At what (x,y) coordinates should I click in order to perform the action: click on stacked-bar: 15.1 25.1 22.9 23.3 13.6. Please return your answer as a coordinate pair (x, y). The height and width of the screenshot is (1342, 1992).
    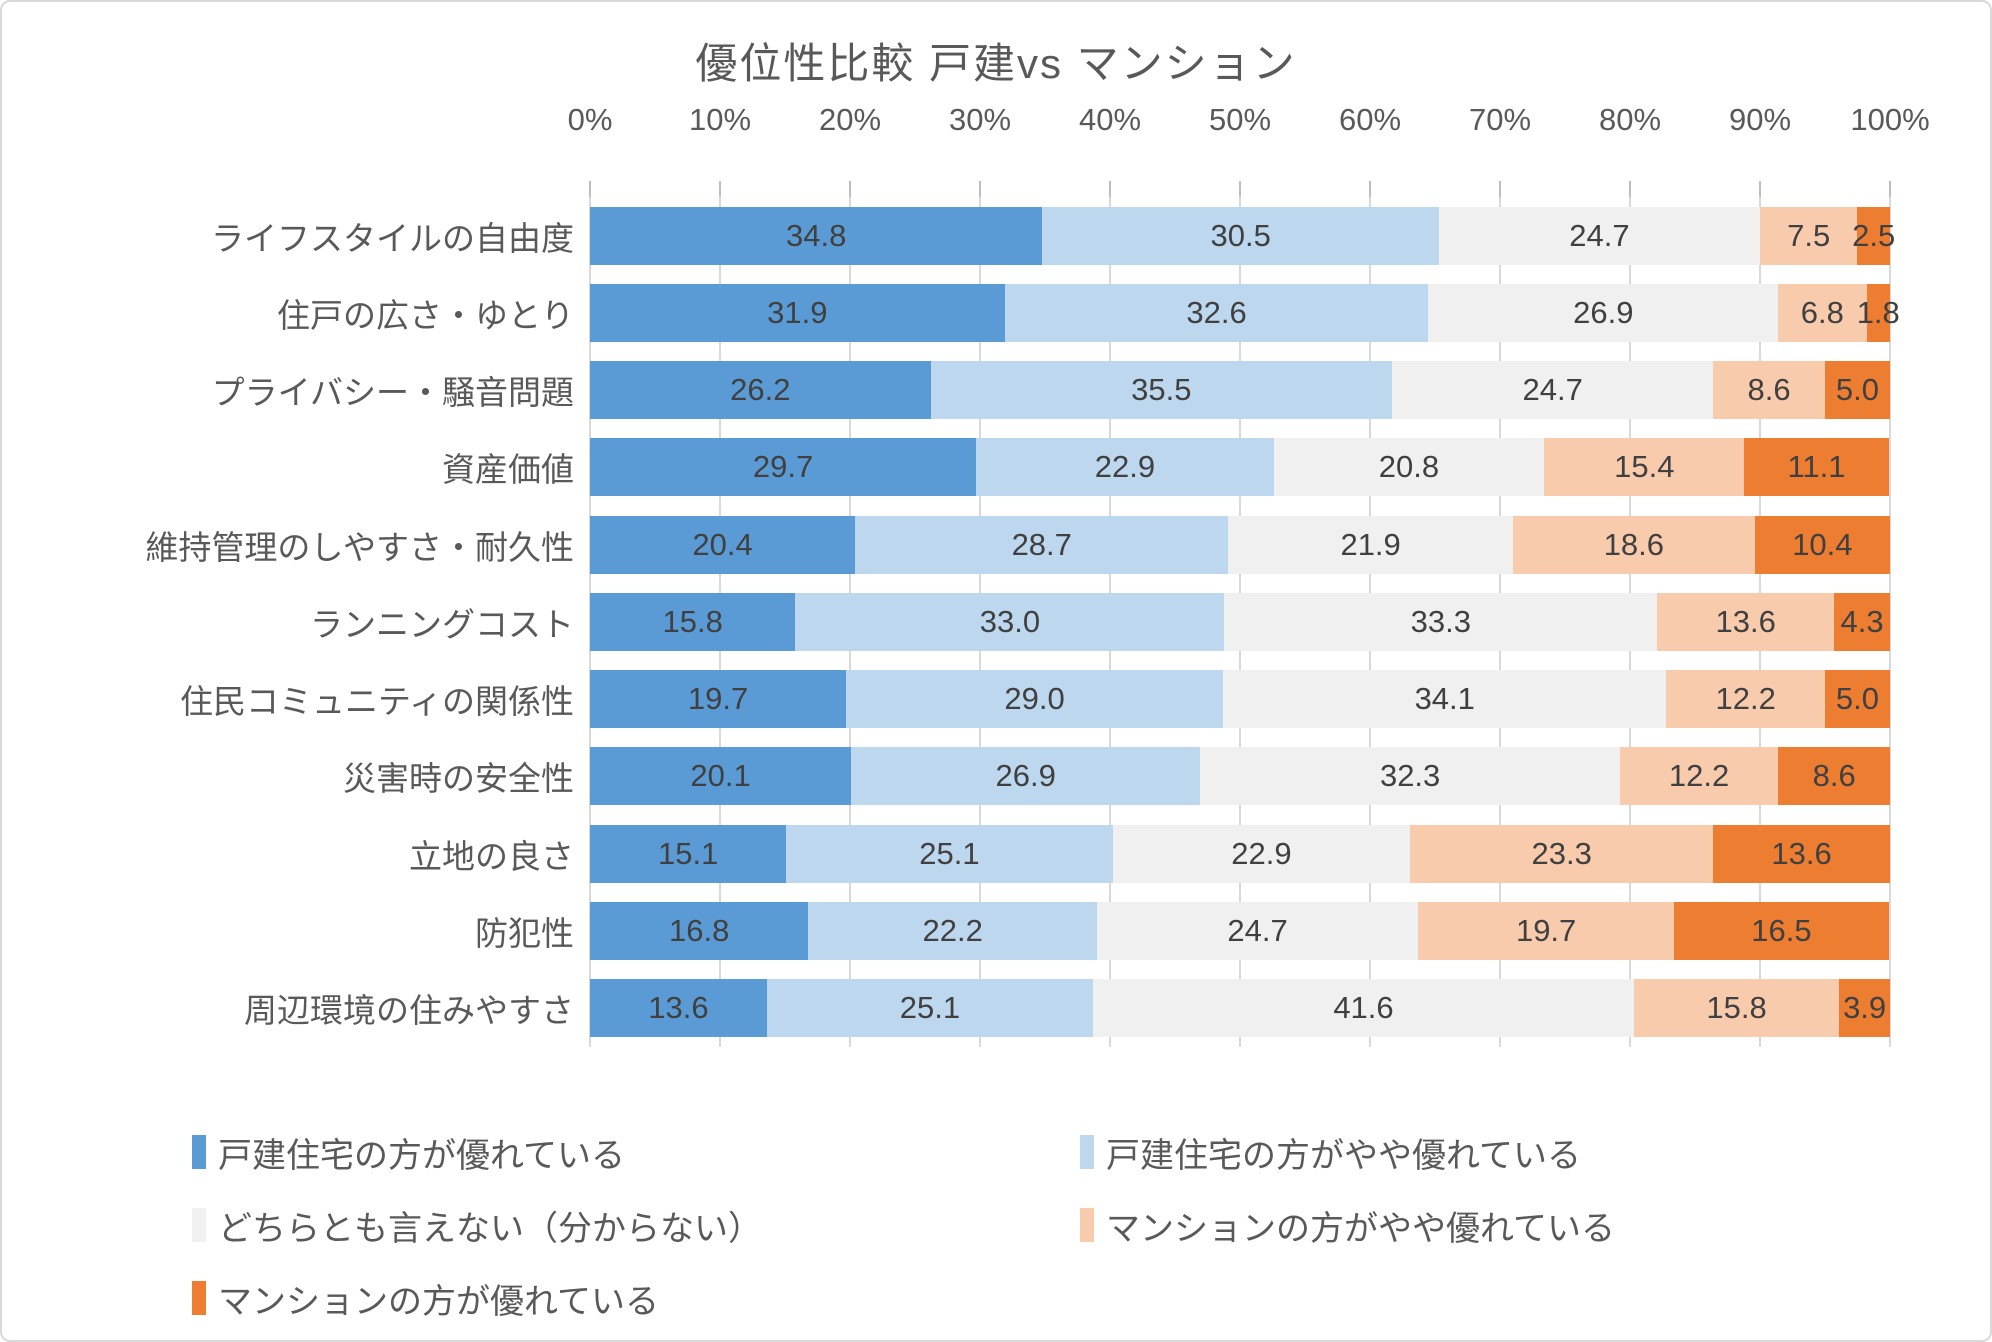
    Looking at the image, I should click on (1240, 853).